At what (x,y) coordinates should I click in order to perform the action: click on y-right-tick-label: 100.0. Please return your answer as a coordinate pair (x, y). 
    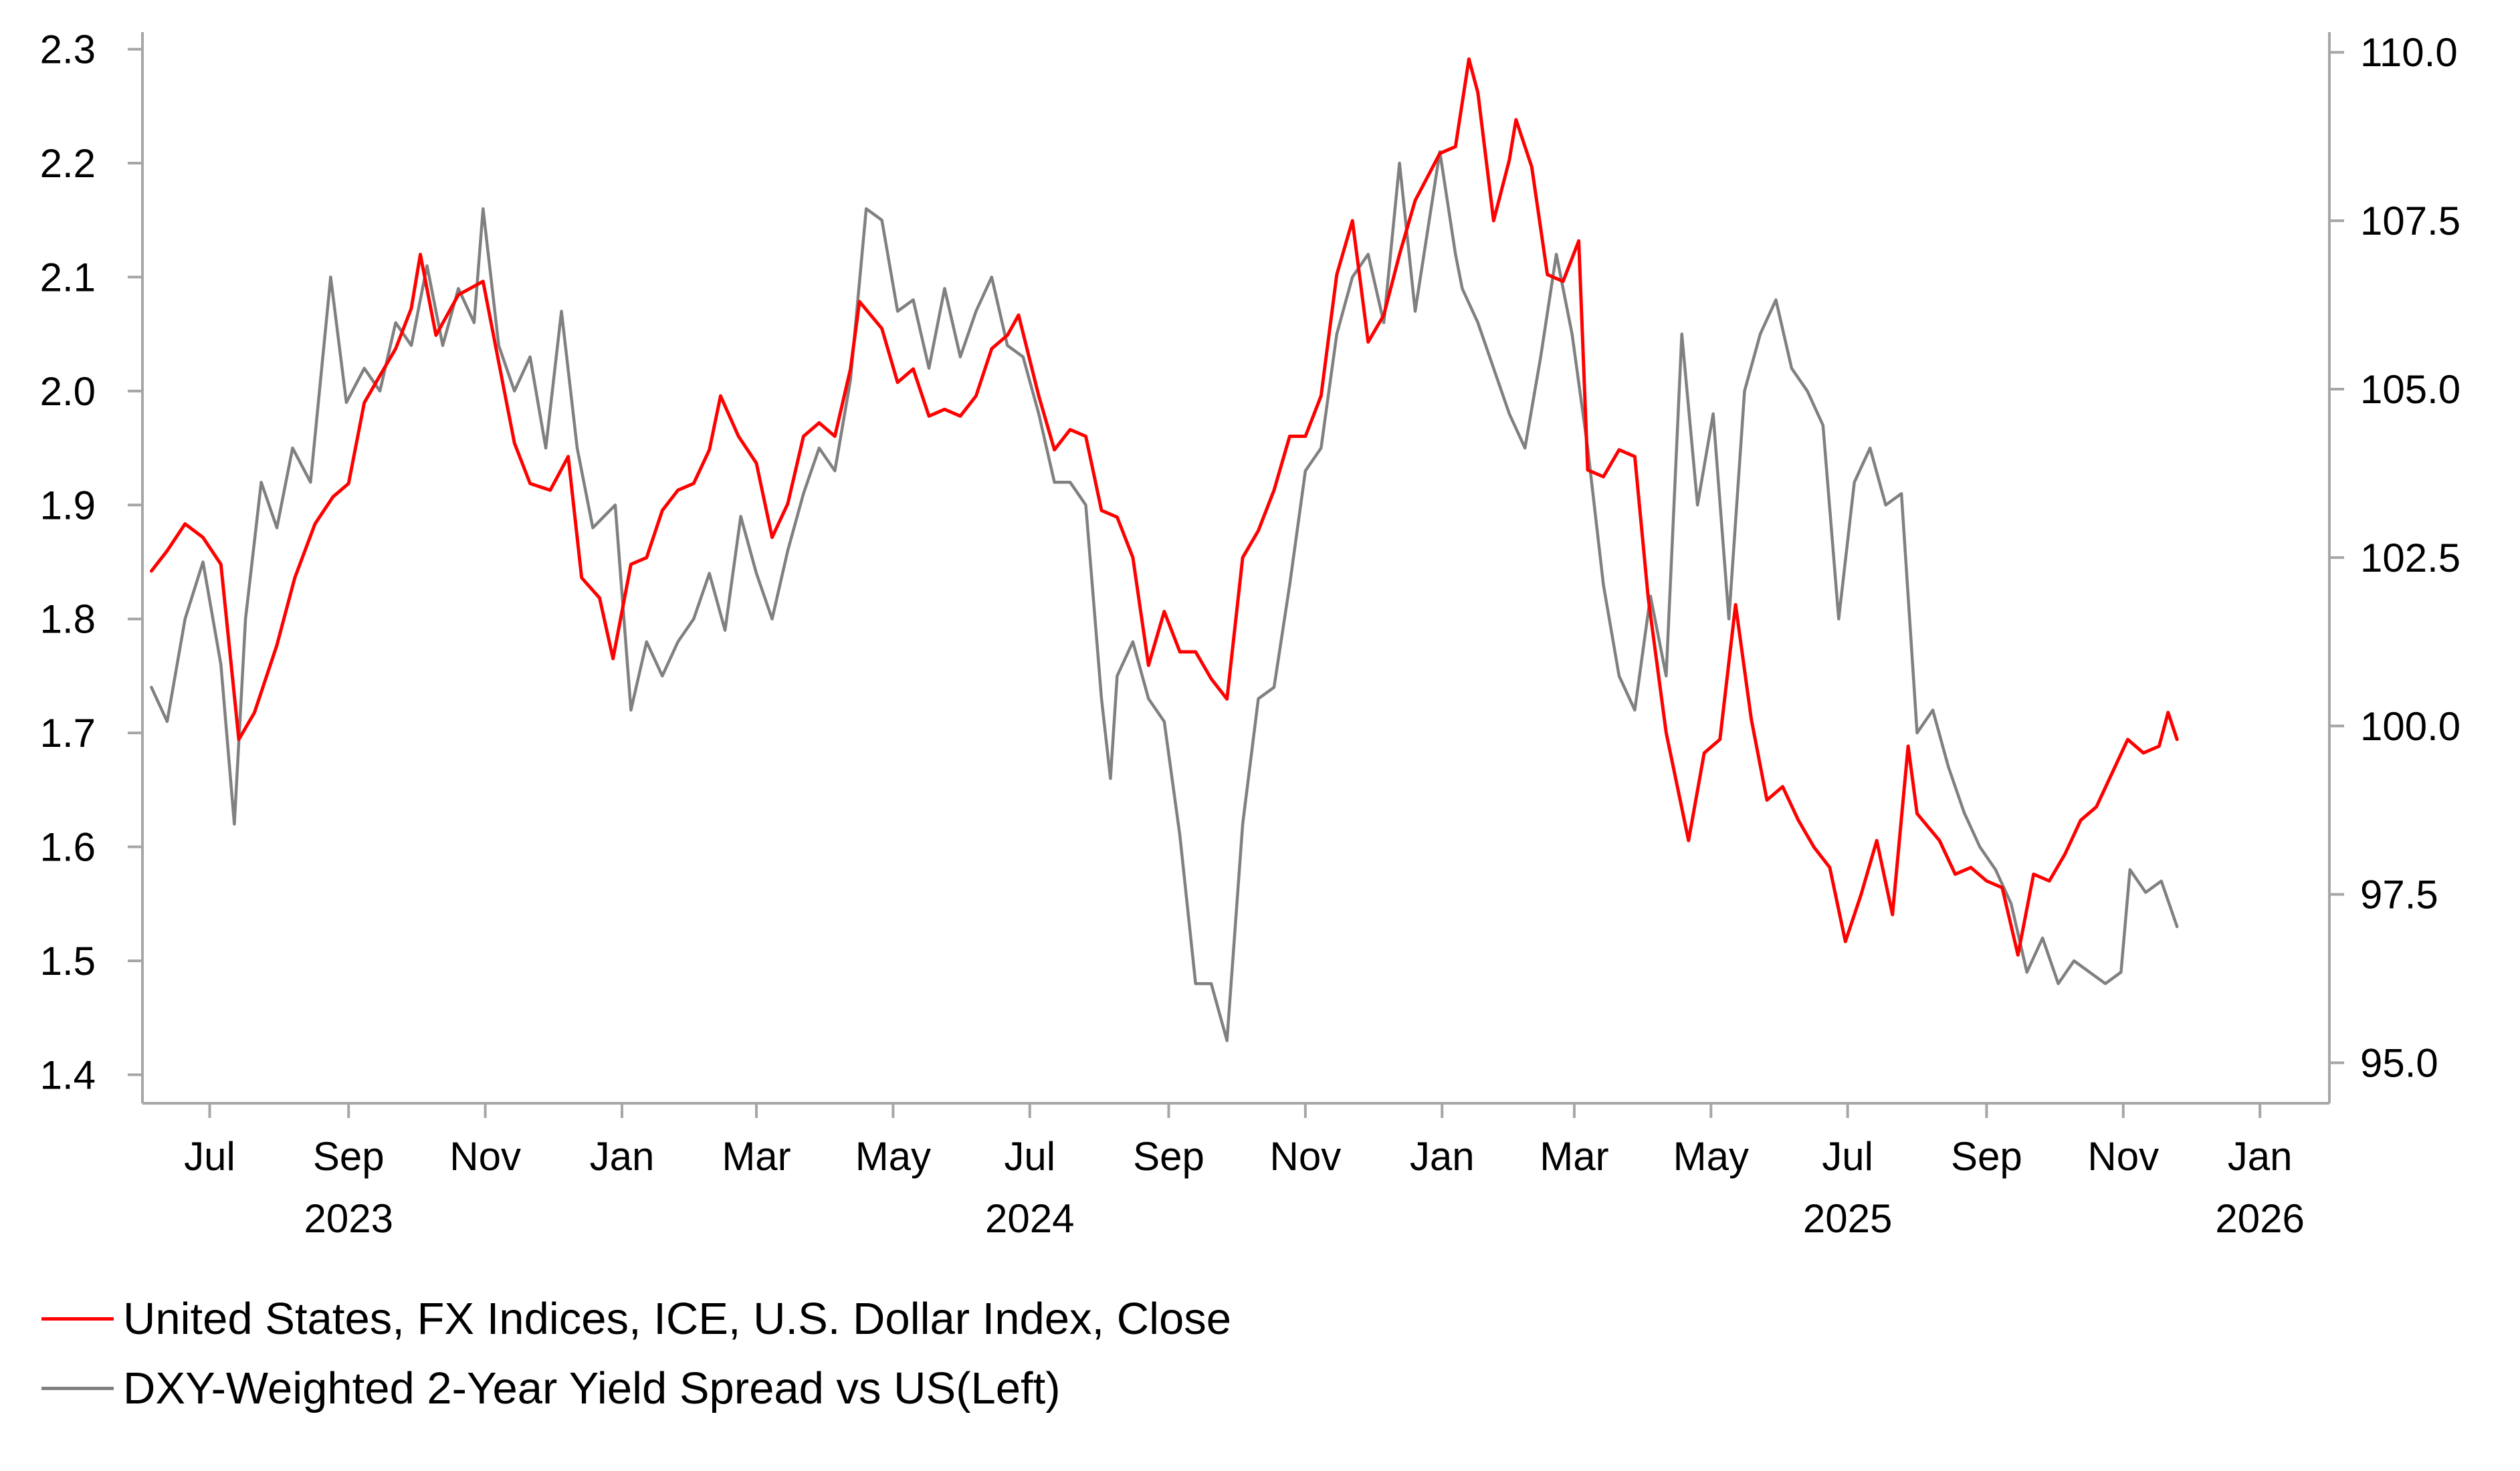
    Looking at the image, I should click on (2410, 726).